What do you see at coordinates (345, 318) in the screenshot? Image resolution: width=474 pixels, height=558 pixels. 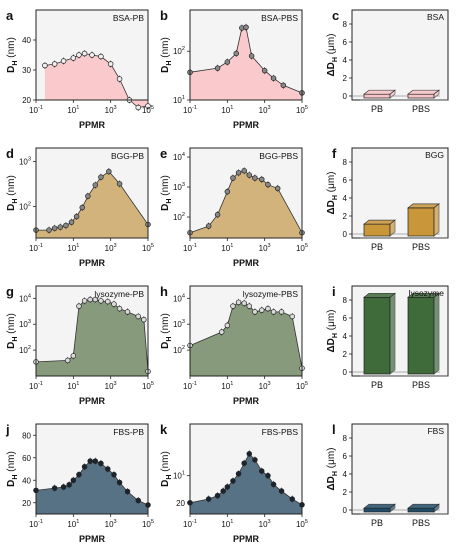 I see `y-tick-label: 6` at bounding box center [345, 318].